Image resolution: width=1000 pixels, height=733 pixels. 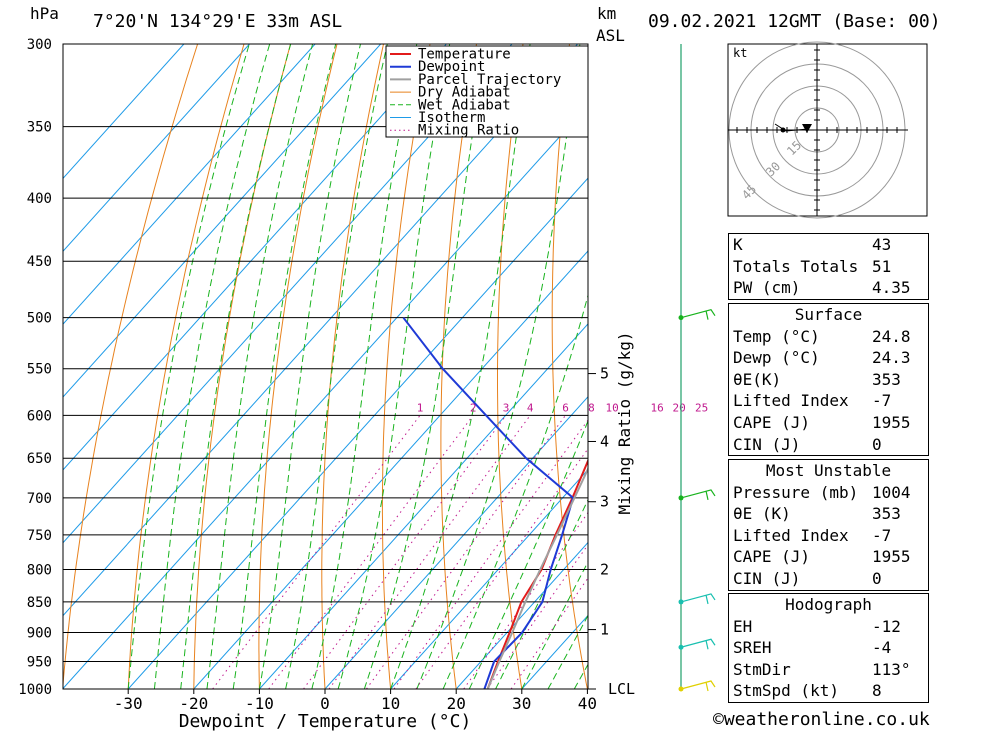 What do you see at coordinates (762, 669) in the screenshot?
I see `stmdir-label: StmDir` at bounding box center [762, 669].